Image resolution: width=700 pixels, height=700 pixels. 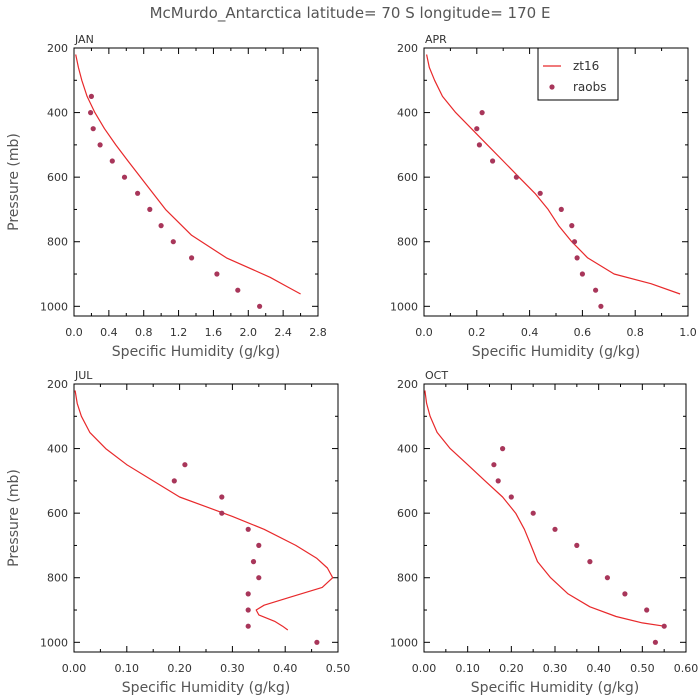 What do you see at coordinates (179, 332) in the screenshot?
I see `x-tick-label: 1.2` at bounding box center [179, 332].